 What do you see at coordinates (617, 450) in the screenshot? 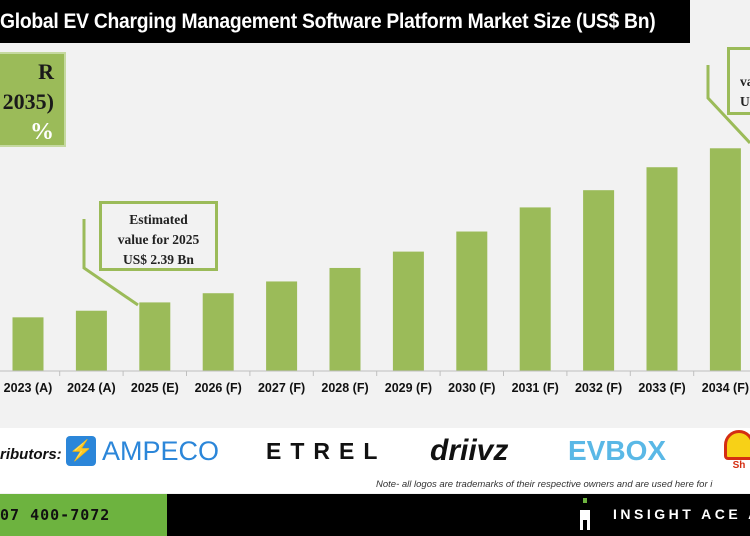
I see `evbox-logo: EVBOX` at bounding box center [617, 450].